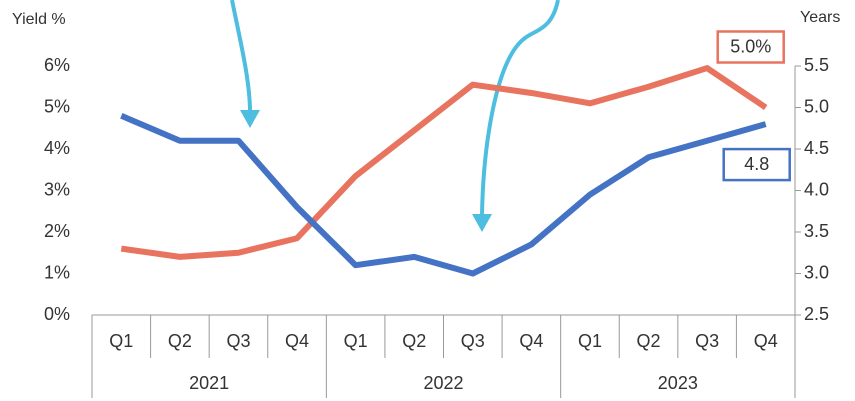 The height and width of the screenshot is (401, 855). I want to click on y-tick-label: 0%, so click(57, 314).